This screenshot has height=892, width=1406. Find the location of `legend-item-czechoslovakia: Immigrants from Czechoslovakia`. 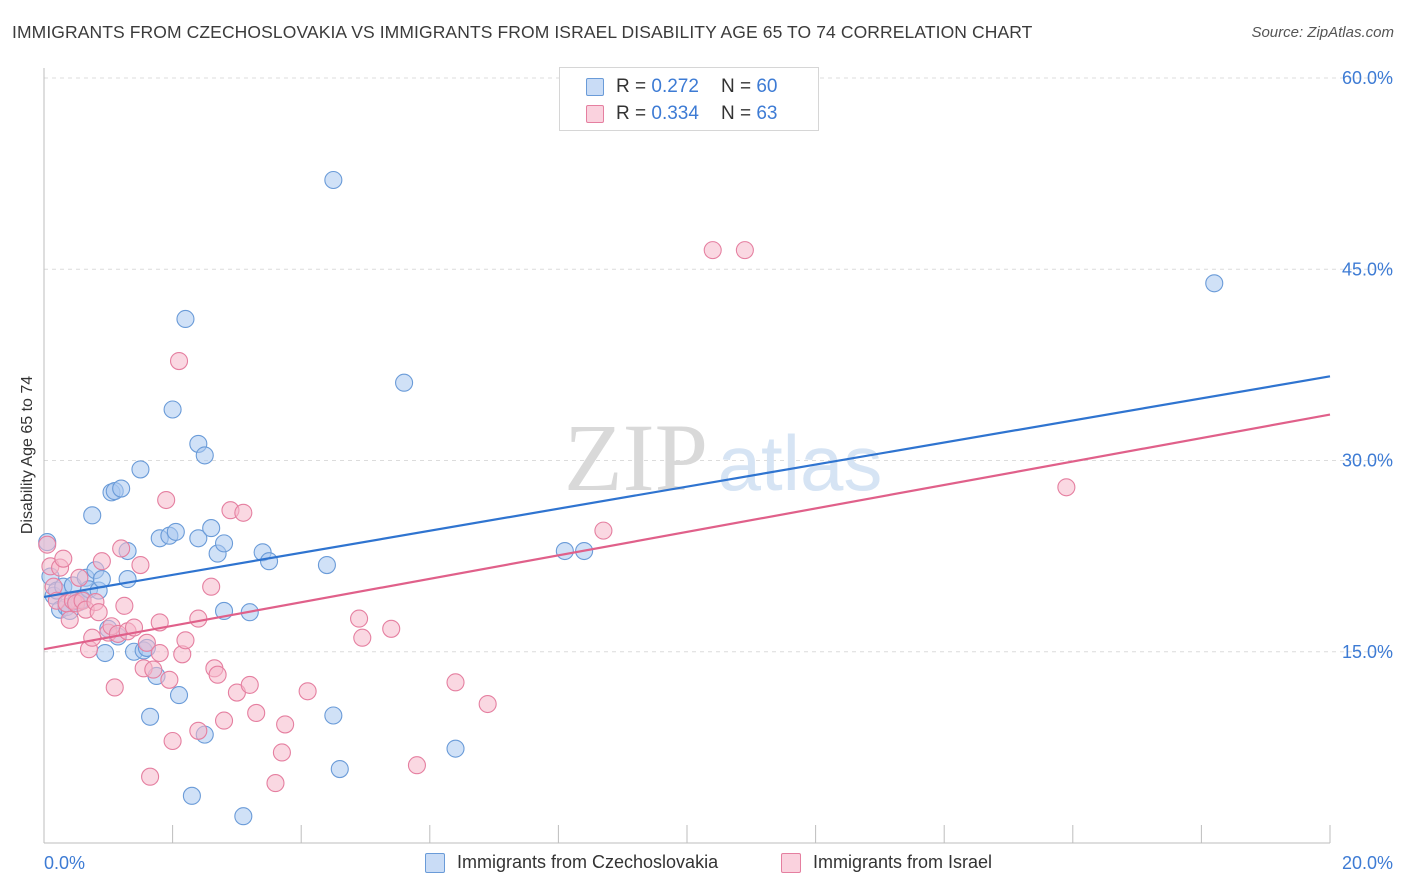

legend-item-czechoslovakia: Immigrants from Czechoslovakia is located at coordinates (571, 862).